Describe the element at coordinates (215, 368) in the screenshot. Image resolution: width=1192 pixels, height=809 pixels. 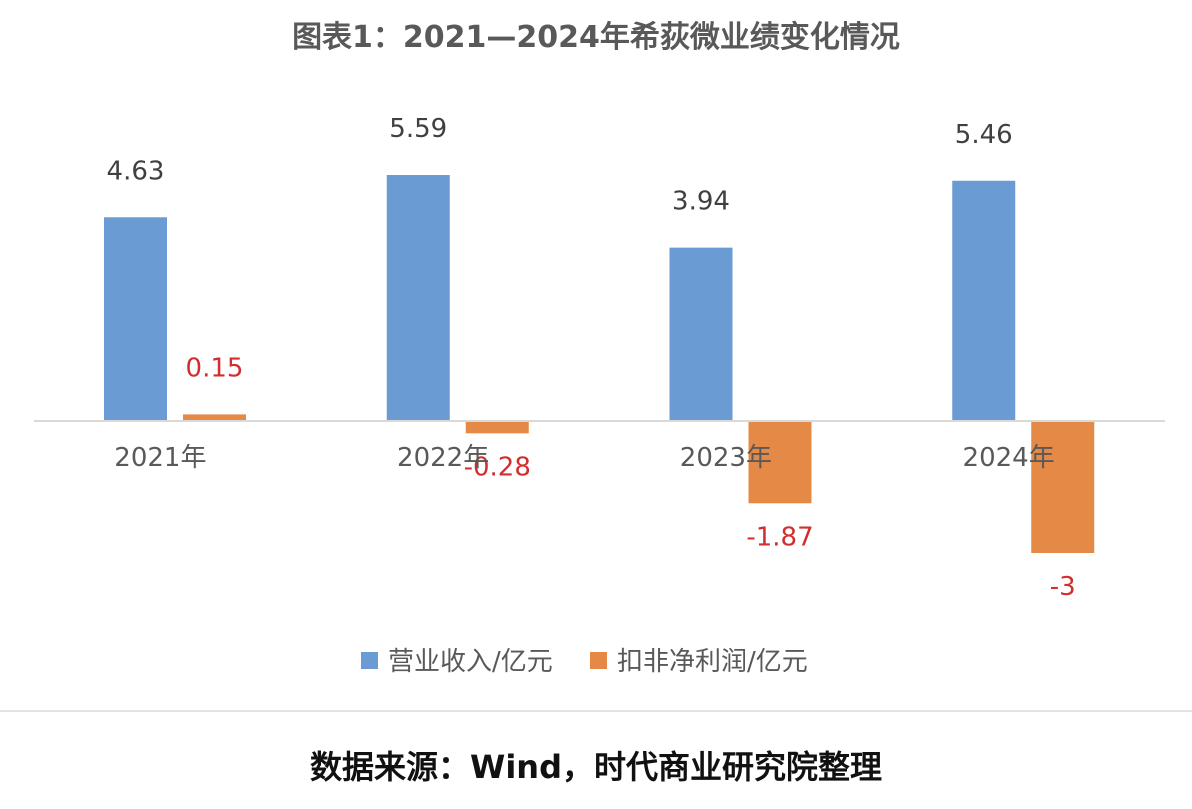
I see `data-label-s2-1: 0.15` at that location.